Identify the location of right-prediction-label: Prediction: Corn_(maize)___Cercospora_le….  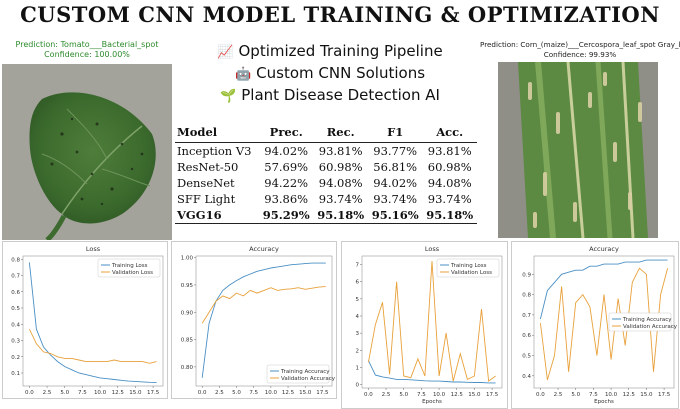
(580, 44).